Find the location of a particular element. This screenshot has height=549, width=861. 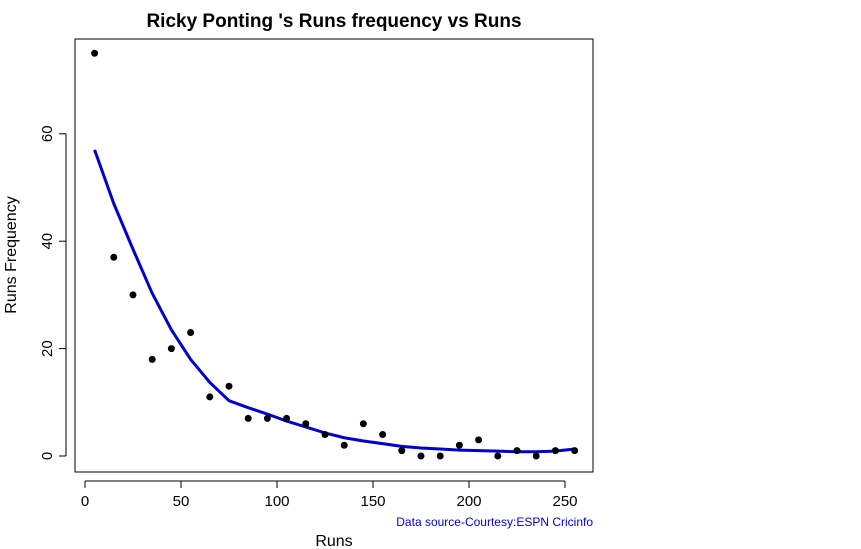

y-tick-label: 40 is located at coordinates (47, 241).